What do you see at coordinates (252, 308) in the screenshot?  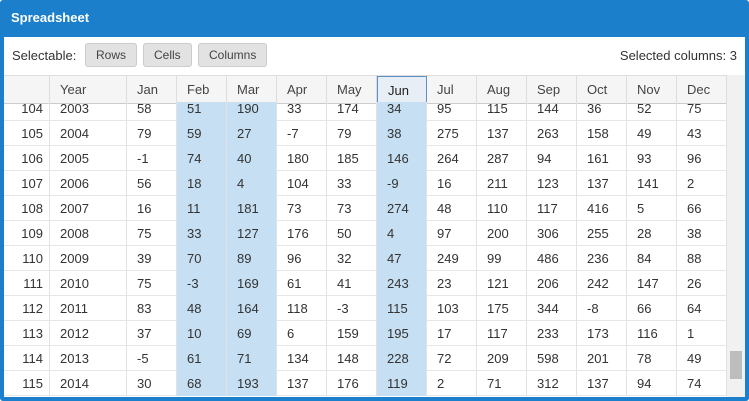 I see `cell: 164` at bounding box center [252, 308].